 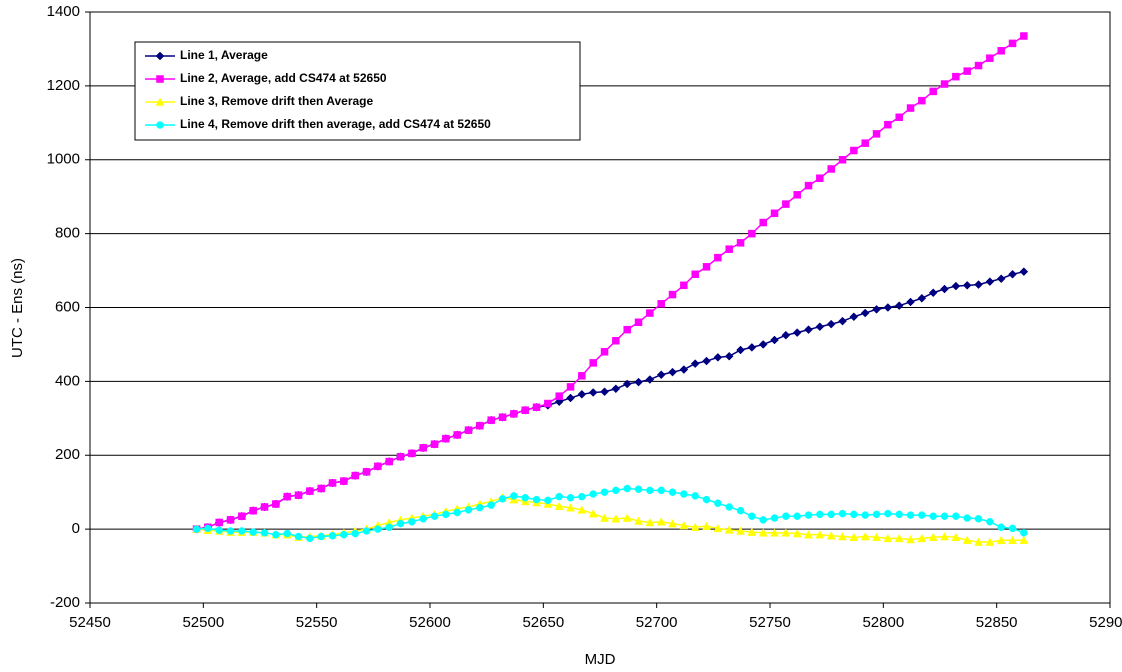 What do you see at coordinates (67, 380) in the screenshot?
I see `y-tick-label: 400` at bounding box center [67, 380].